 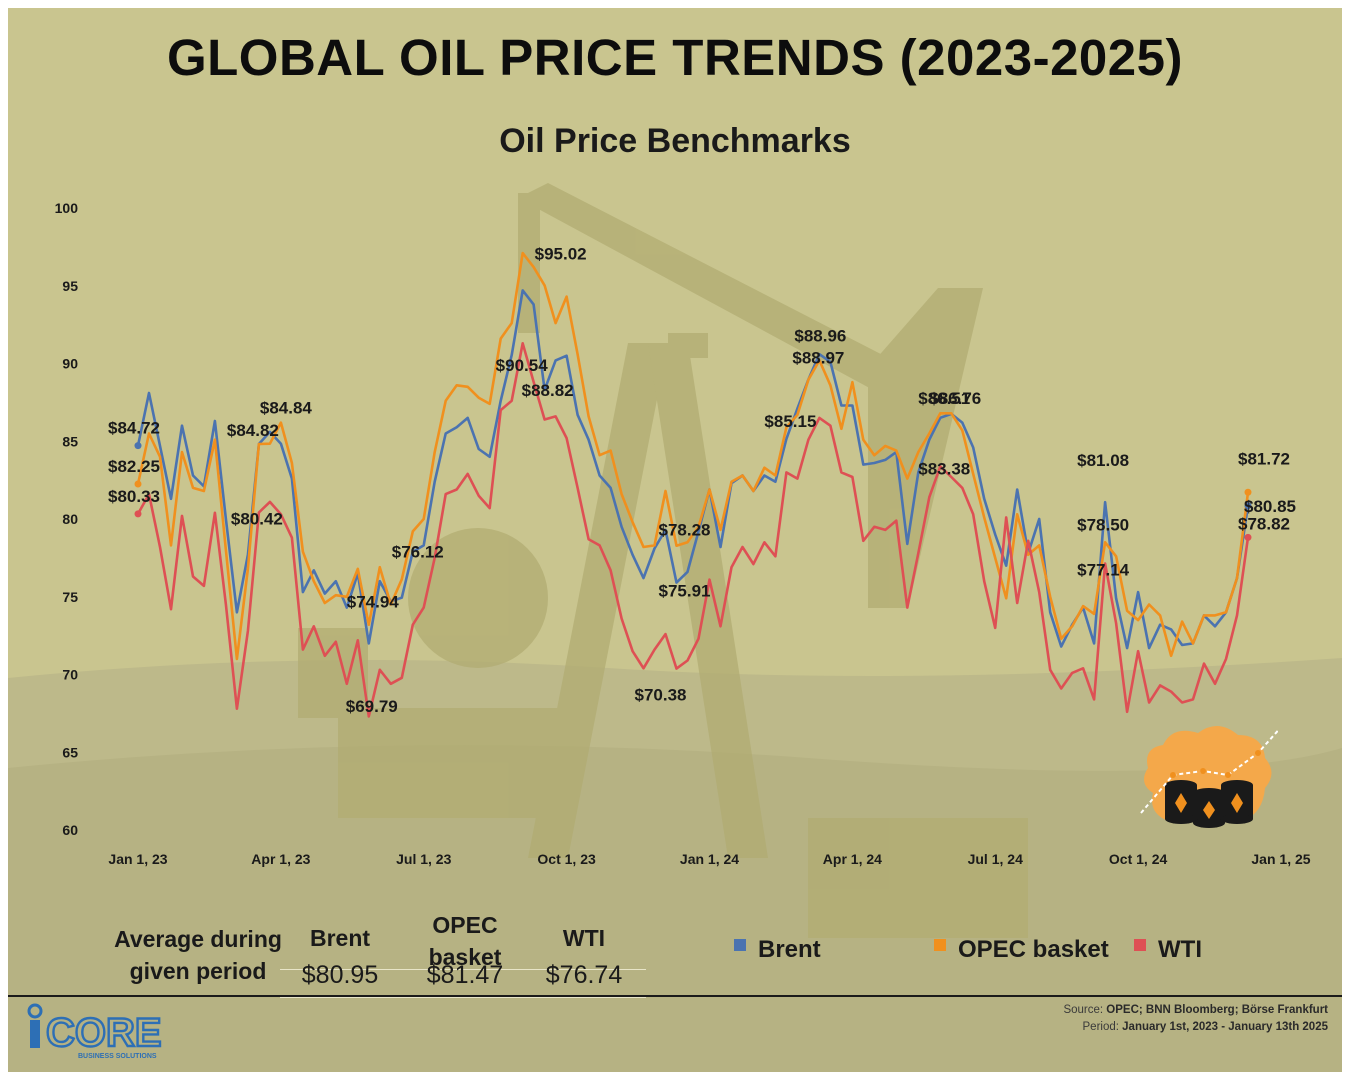 What do you see at coordinates (104, 1033) in the screenshot?
I see `logo-wordmark: CORE` at bounding box center [104, 1033].